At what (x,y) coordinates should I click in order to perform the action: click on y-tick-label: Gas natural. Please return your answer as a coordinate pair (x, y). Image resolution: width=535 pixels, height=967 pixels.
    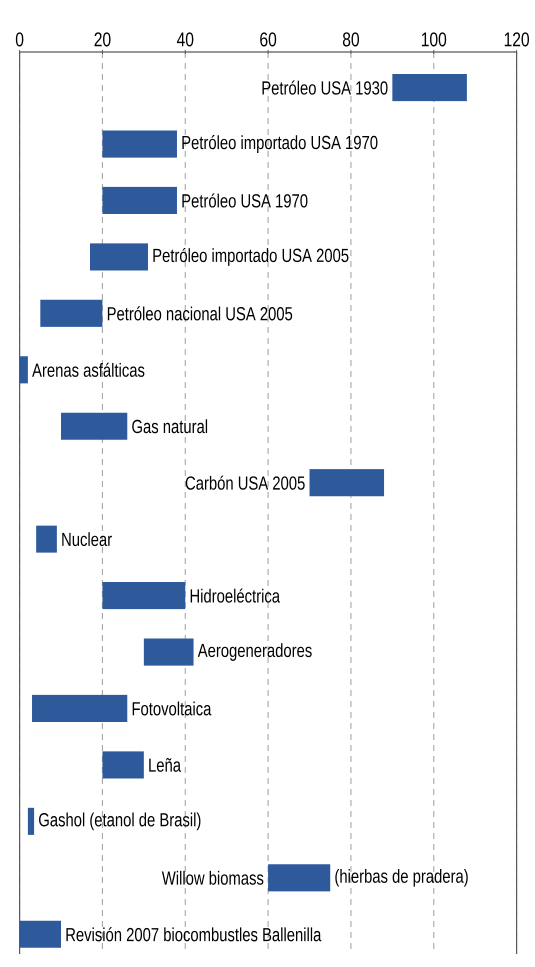
    Looking at the image, I should click on (170, 426).